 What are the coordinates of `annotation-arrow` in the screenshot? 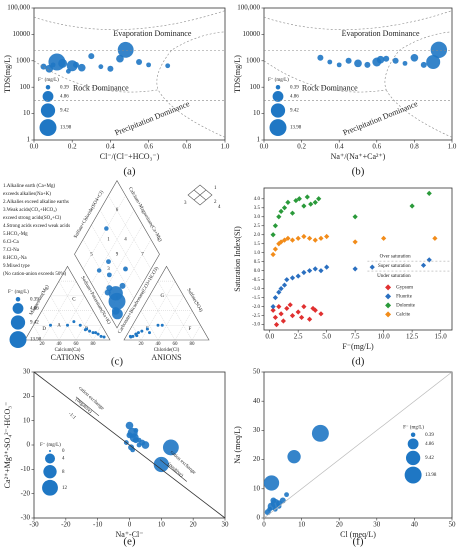 It's located at (173, 470).